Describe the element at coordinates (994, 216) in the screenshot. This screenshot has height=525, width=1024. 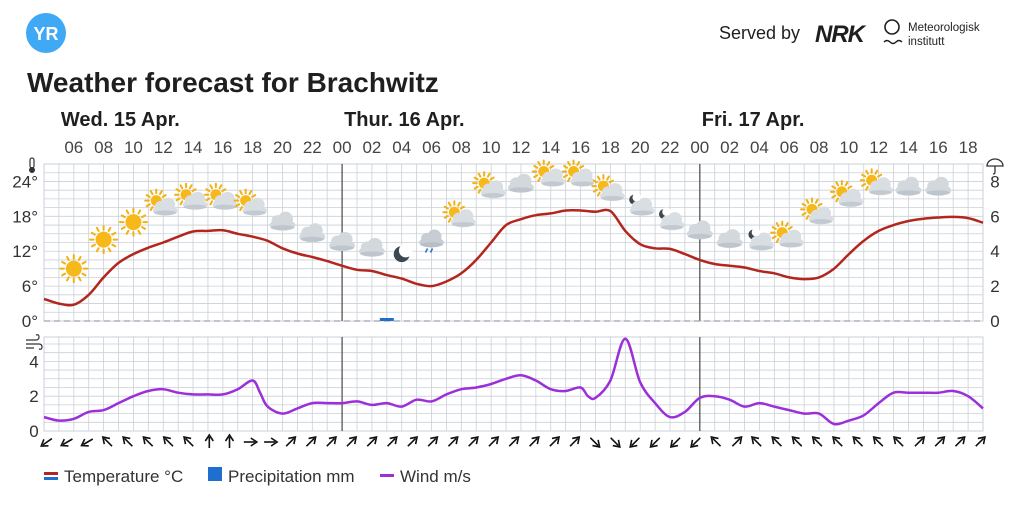
I see `y-right-tick-label: 6` at that location.